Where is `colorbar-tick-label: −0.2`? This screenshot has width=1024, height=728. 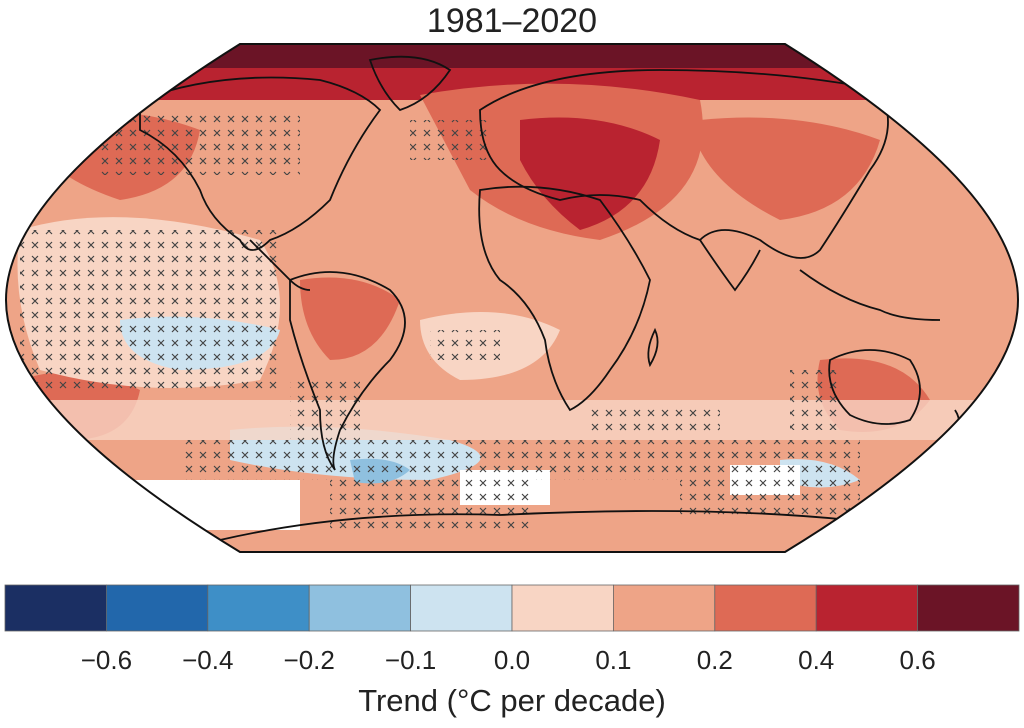 colorbar-tick-label: −0.2 is located at coordinates (309, 660).